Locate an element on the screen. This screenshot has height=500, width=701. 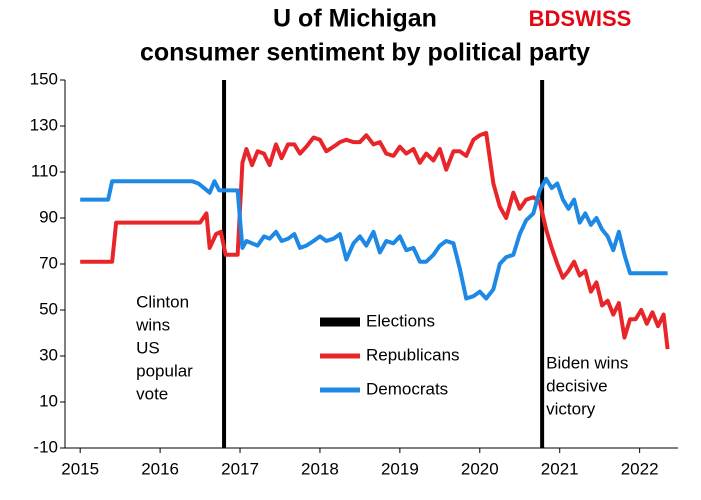
x-tick-label: 2015 is located at coordinates (80, 468).